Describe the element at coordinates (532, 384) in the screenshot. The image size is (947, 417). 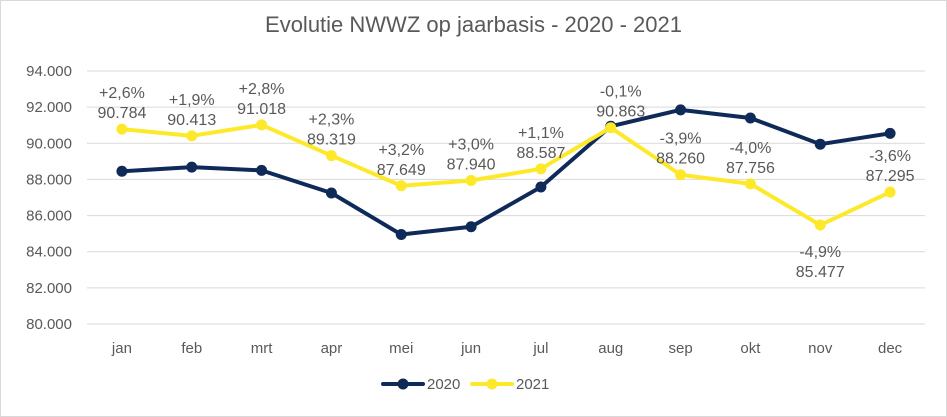
I see `legend-label-2021: 2021` at that location.